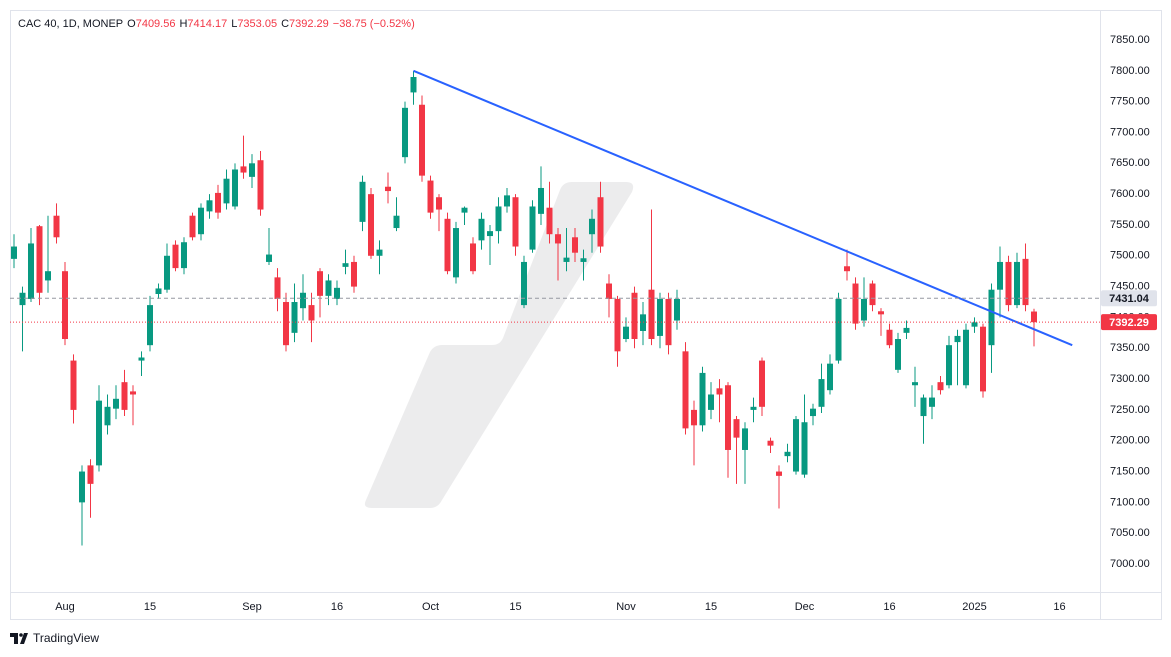 This screenshot has width=1171, height=657. Describe the element at coordinates (1130, 102) in the screenshot. I see `y-tick-label: 7750.00` at that location.